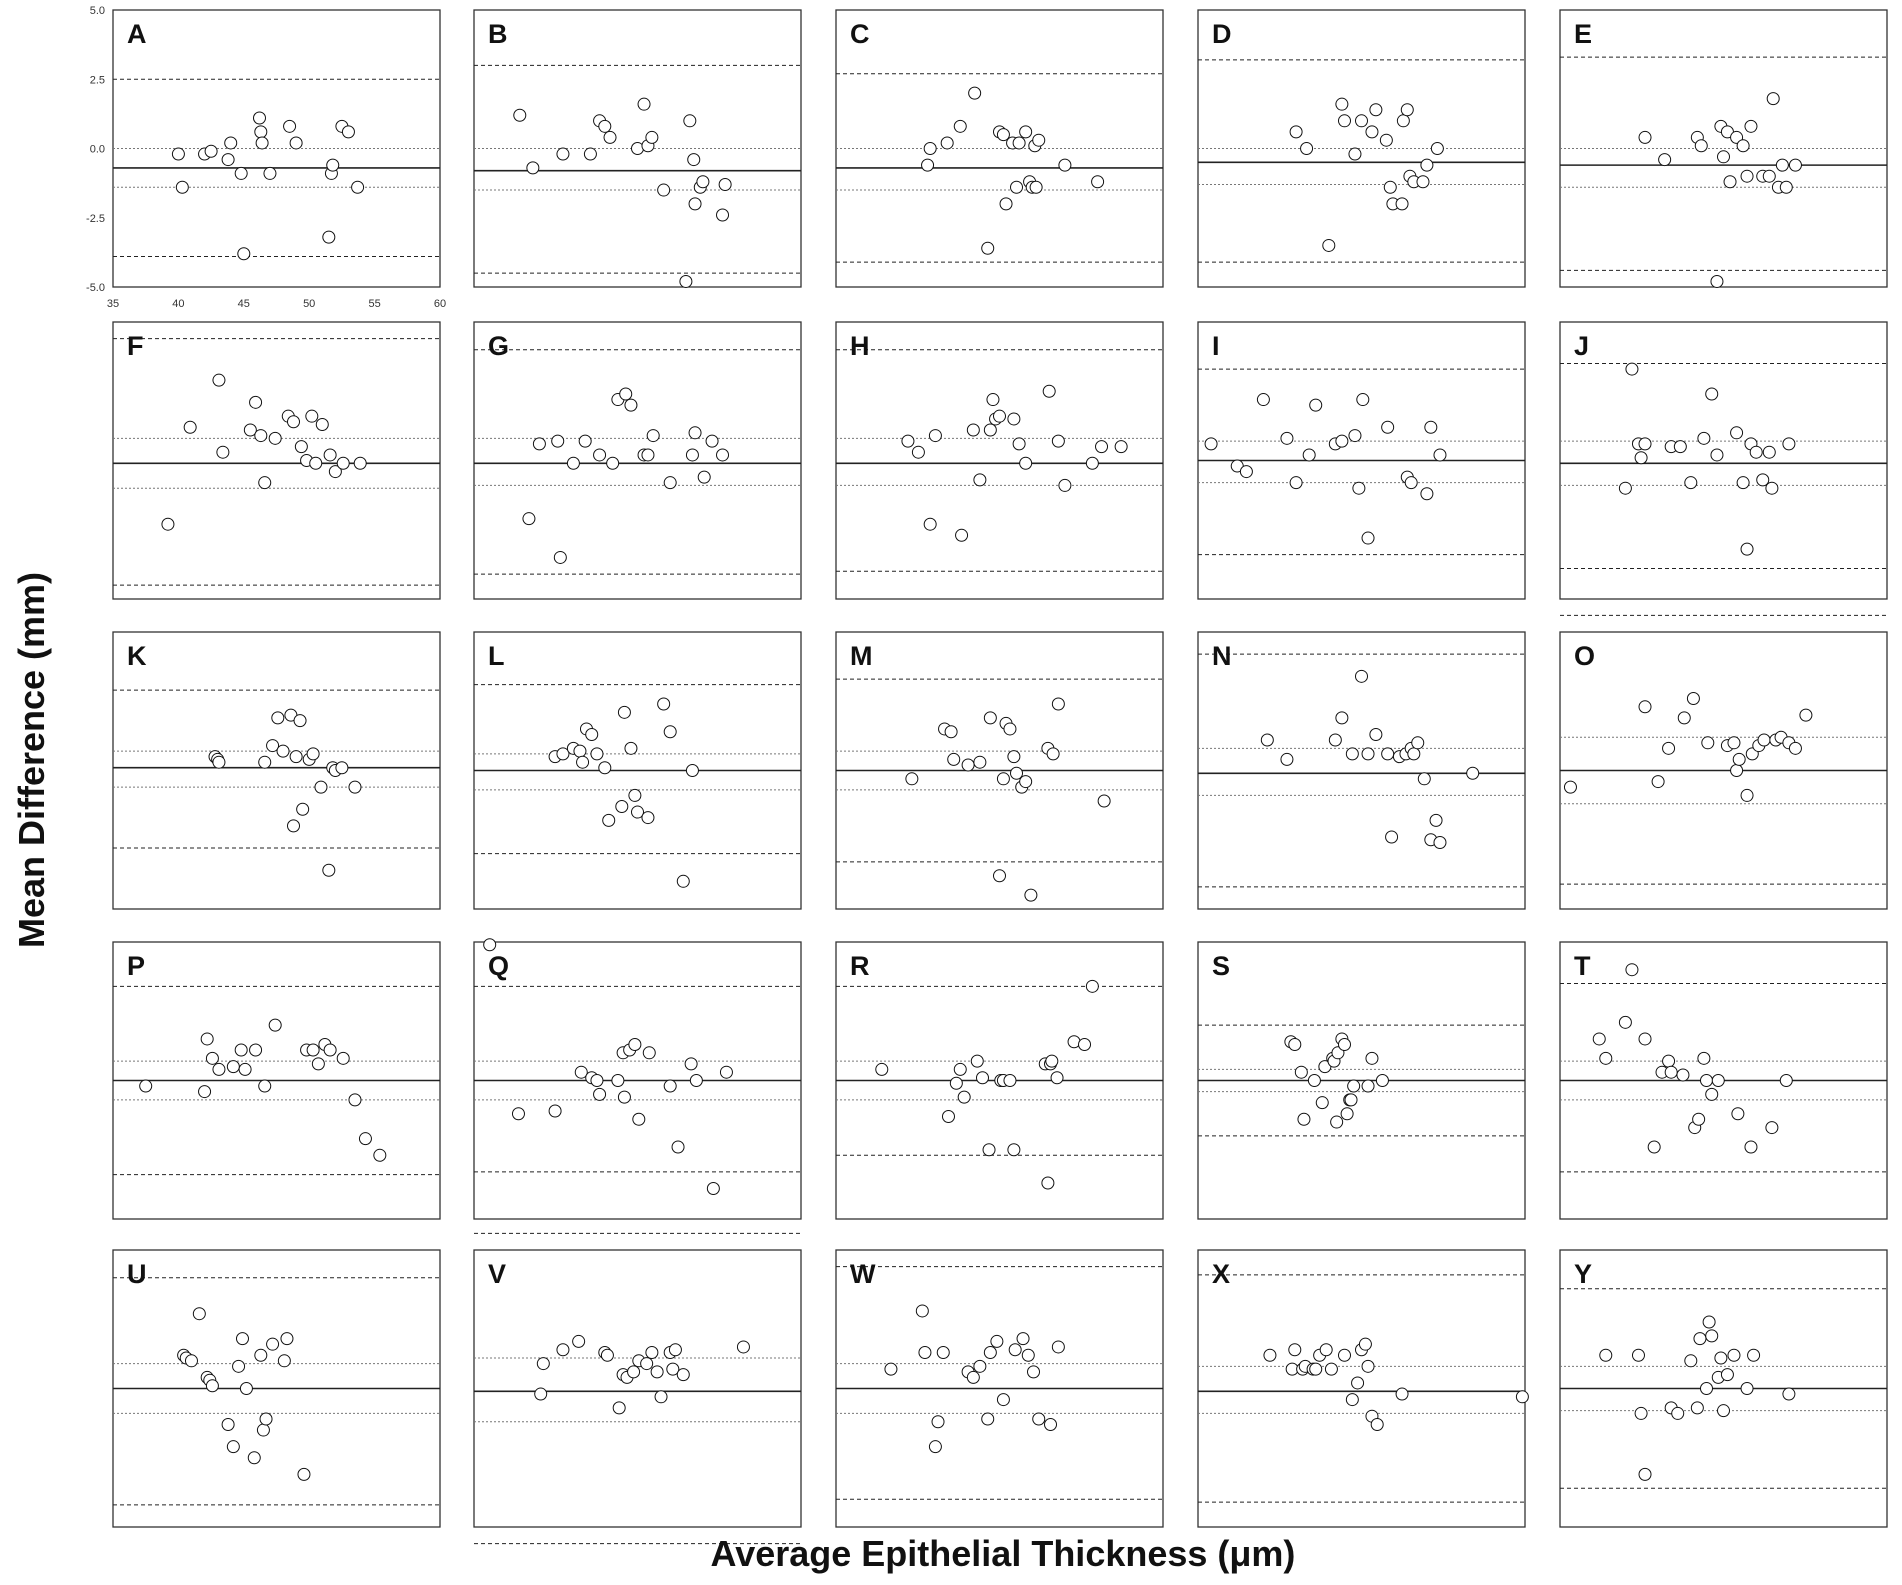 The height and width of the screenshot is (1585, 1902). I want to click on panel-s: S, so click(1361, 1080).